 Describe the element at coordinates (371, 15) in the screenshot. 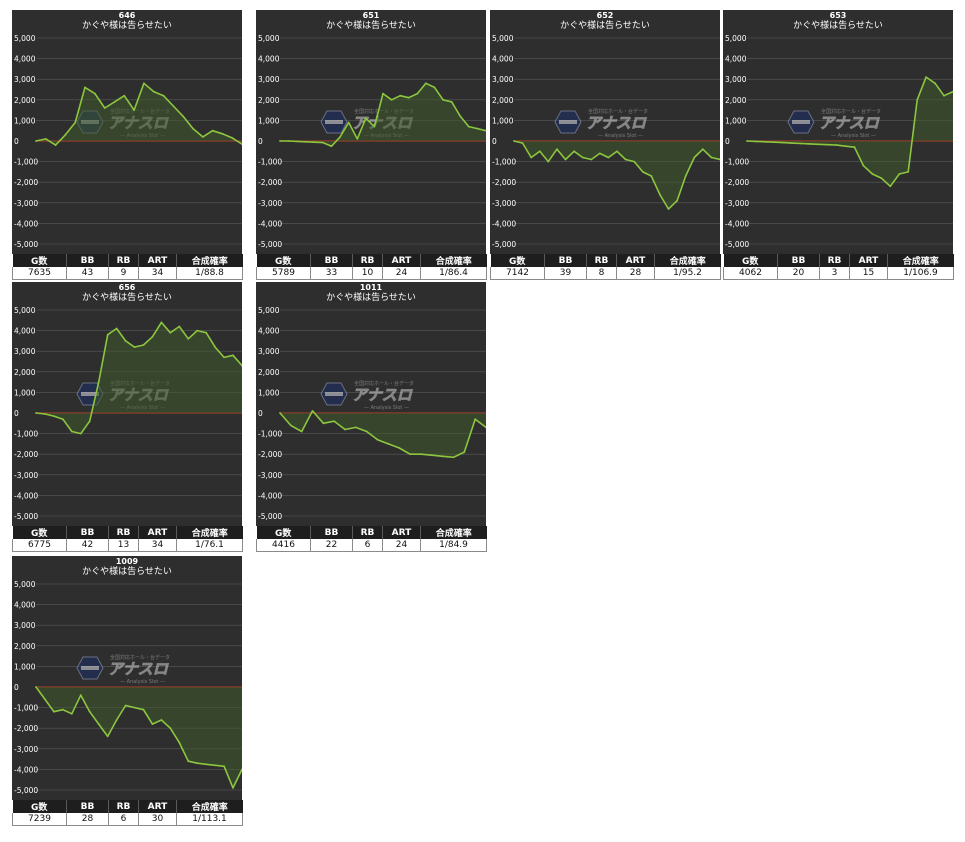

I see `machine-number: 651` at that location.